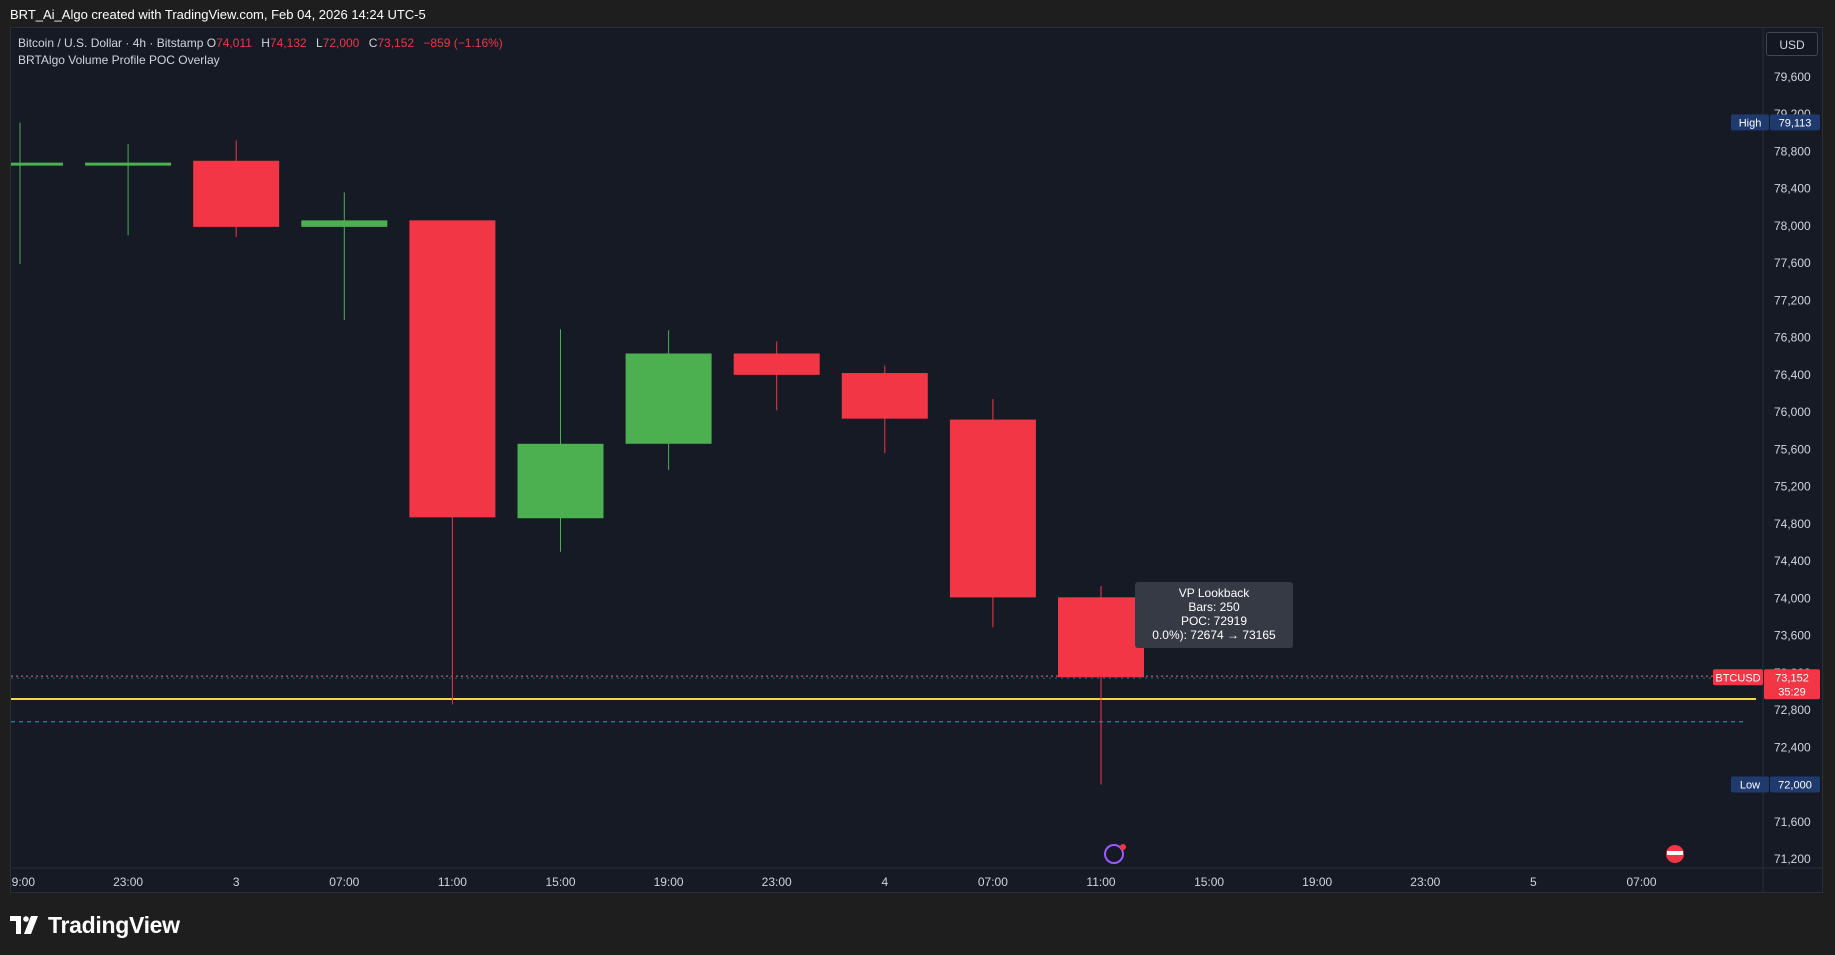  What do you see at coordinates (1792, 151) in the screenshot?
I see `y-tick-label: 78,800` at bounding box center [1792, 151].